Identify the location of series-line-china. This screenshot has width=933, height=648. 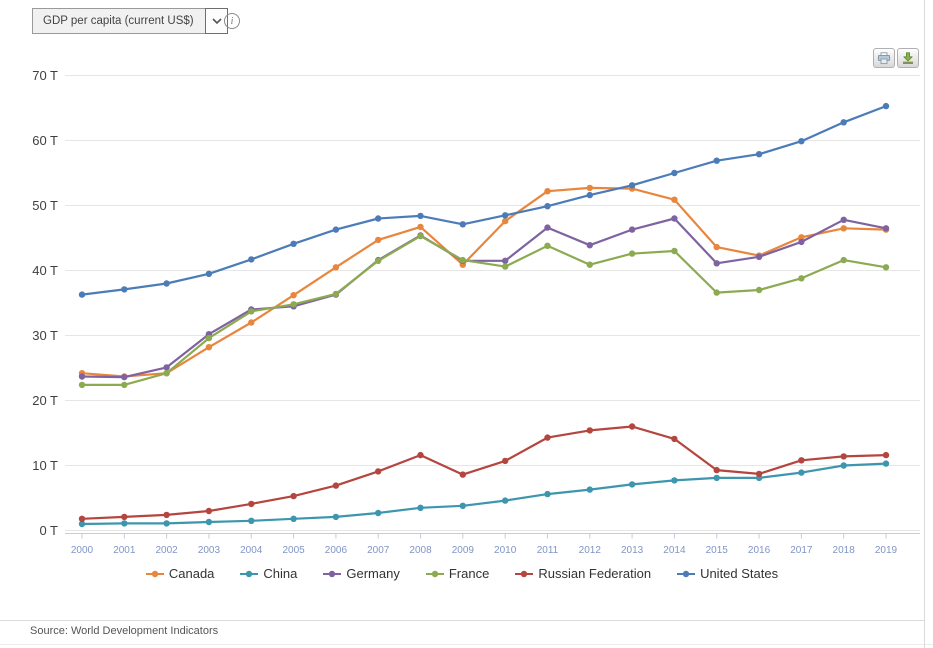
(484, 494).